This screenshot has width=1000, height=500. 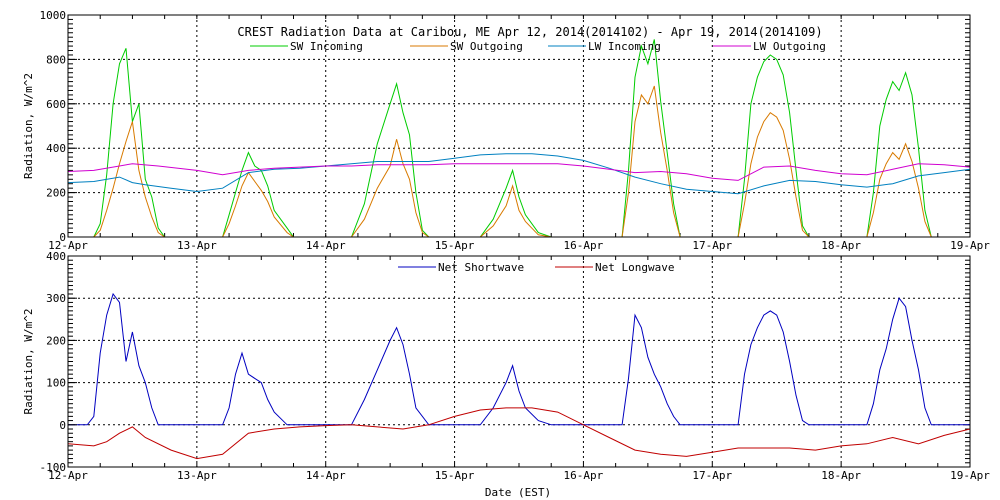 What do you see at coordinates (481, 267) in the screenshot?
I see `legend-entry: Net Shortwave` at bounding box center [481, 267].